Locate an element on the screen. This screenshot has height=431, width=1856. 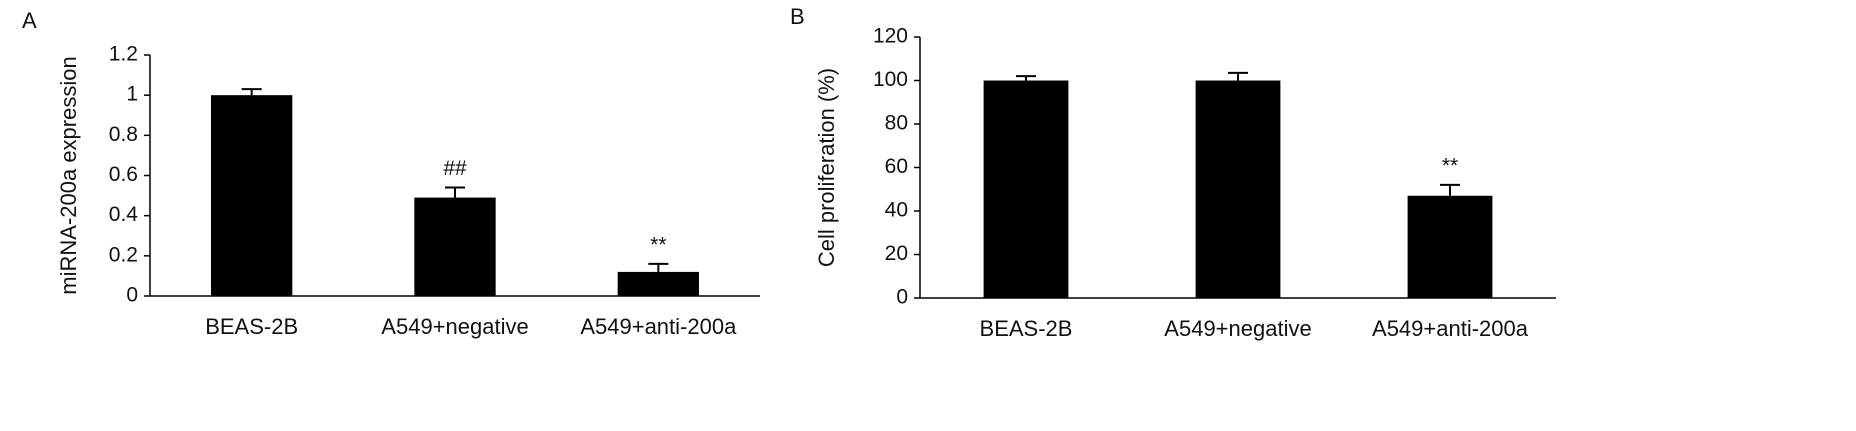
y-tick-label: 80 is located at coordinates (896, 123).